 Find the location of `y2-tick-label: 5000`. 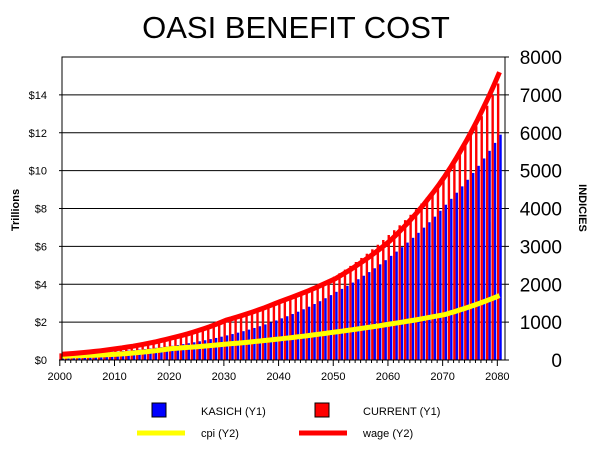

y2-tick-label: 5000 is located at coordinates (541, 172).